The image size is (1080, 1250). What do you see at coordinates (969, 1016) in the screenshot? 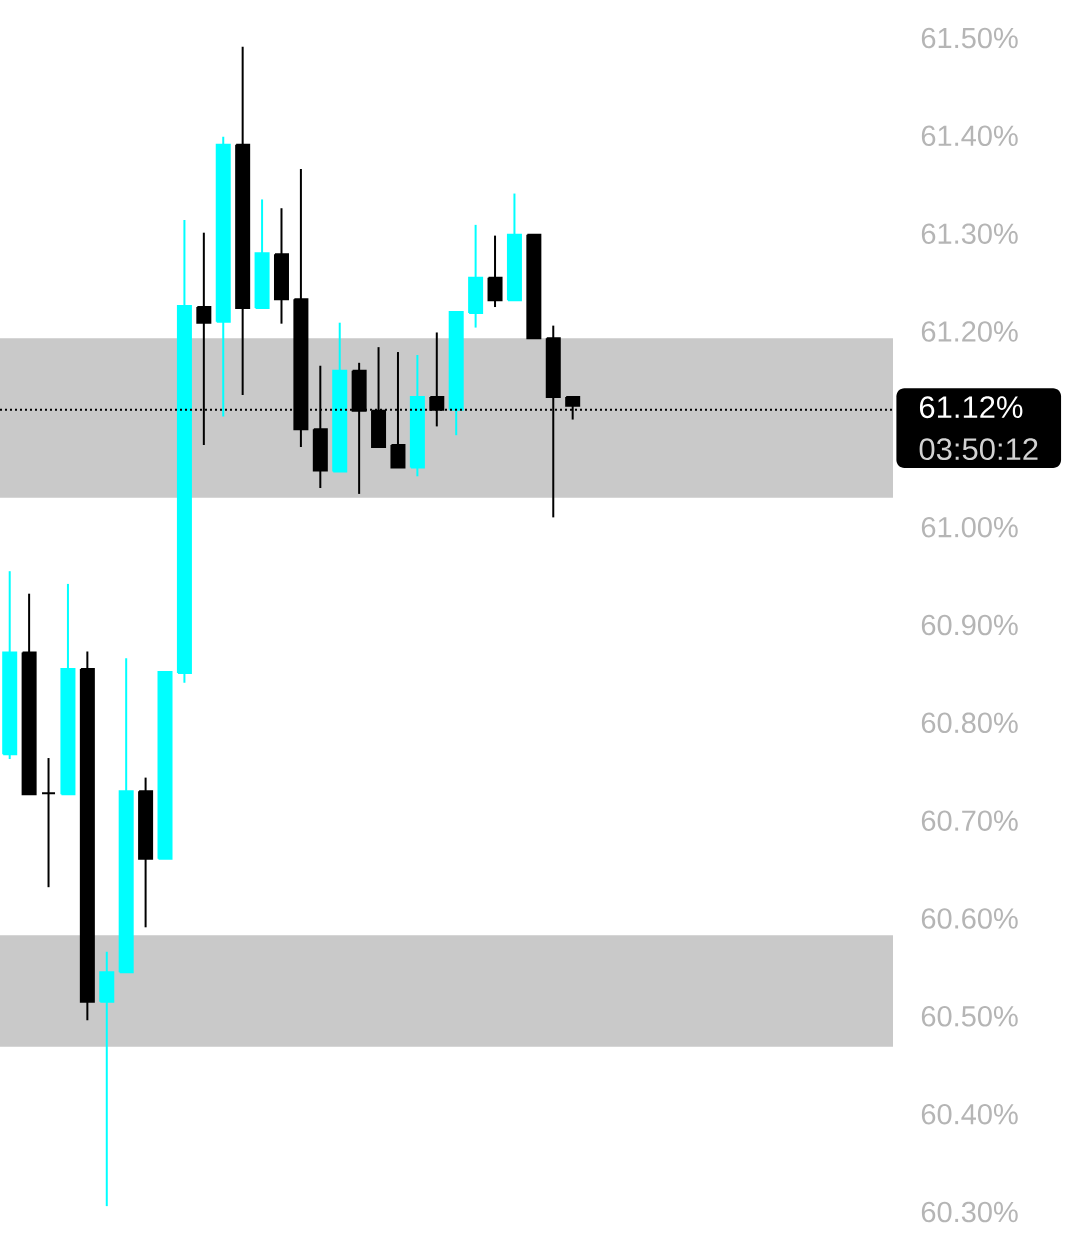
I see `y-tick-label: 60.50%` at bounding box center [969, 1016].